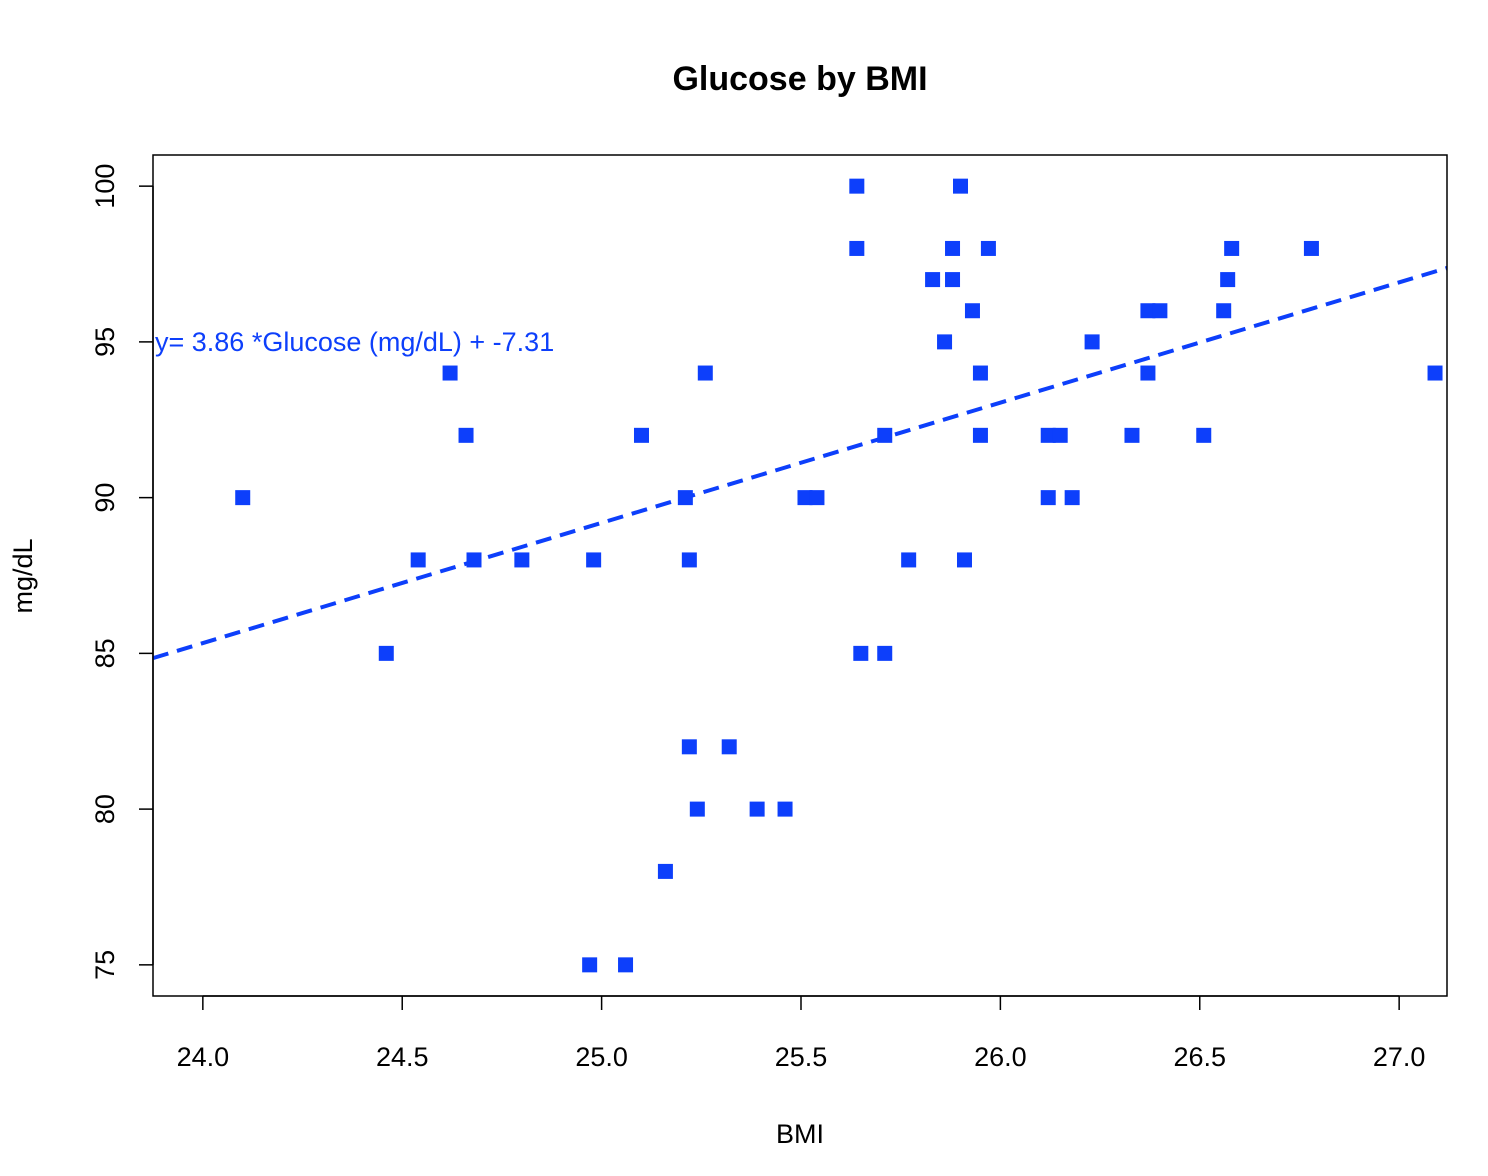  What do you see at coordinates (354, 342) in the screenshot?
I see `regression-equation-label: y= 3.86 *Glucose (mg/dL) + -7.31` at bounding box center [354, 342].